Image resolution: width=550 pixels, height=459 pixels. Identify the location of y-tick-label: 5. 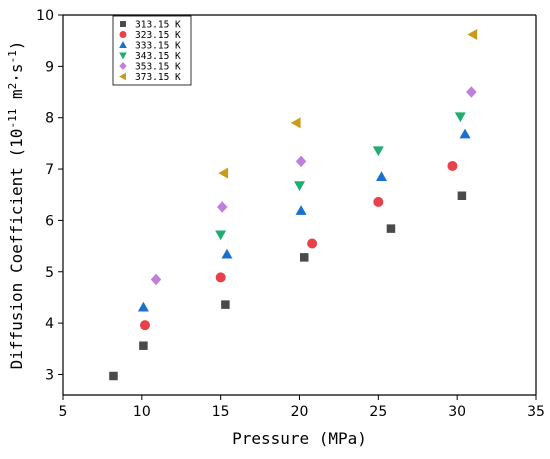
(49, 273).